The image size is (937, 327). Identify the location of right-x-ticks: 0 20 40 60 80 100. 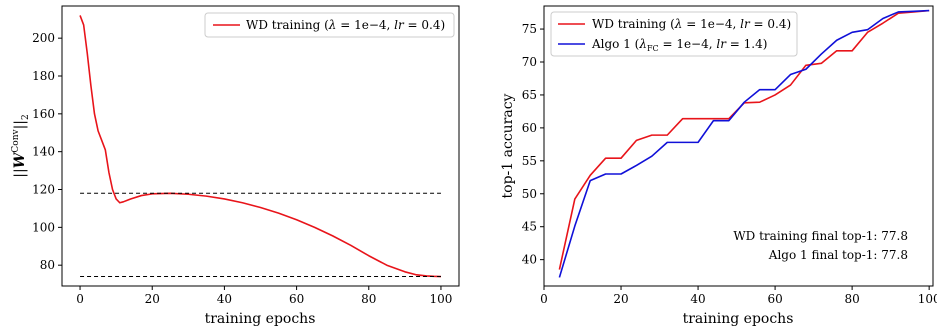
(738, 296).